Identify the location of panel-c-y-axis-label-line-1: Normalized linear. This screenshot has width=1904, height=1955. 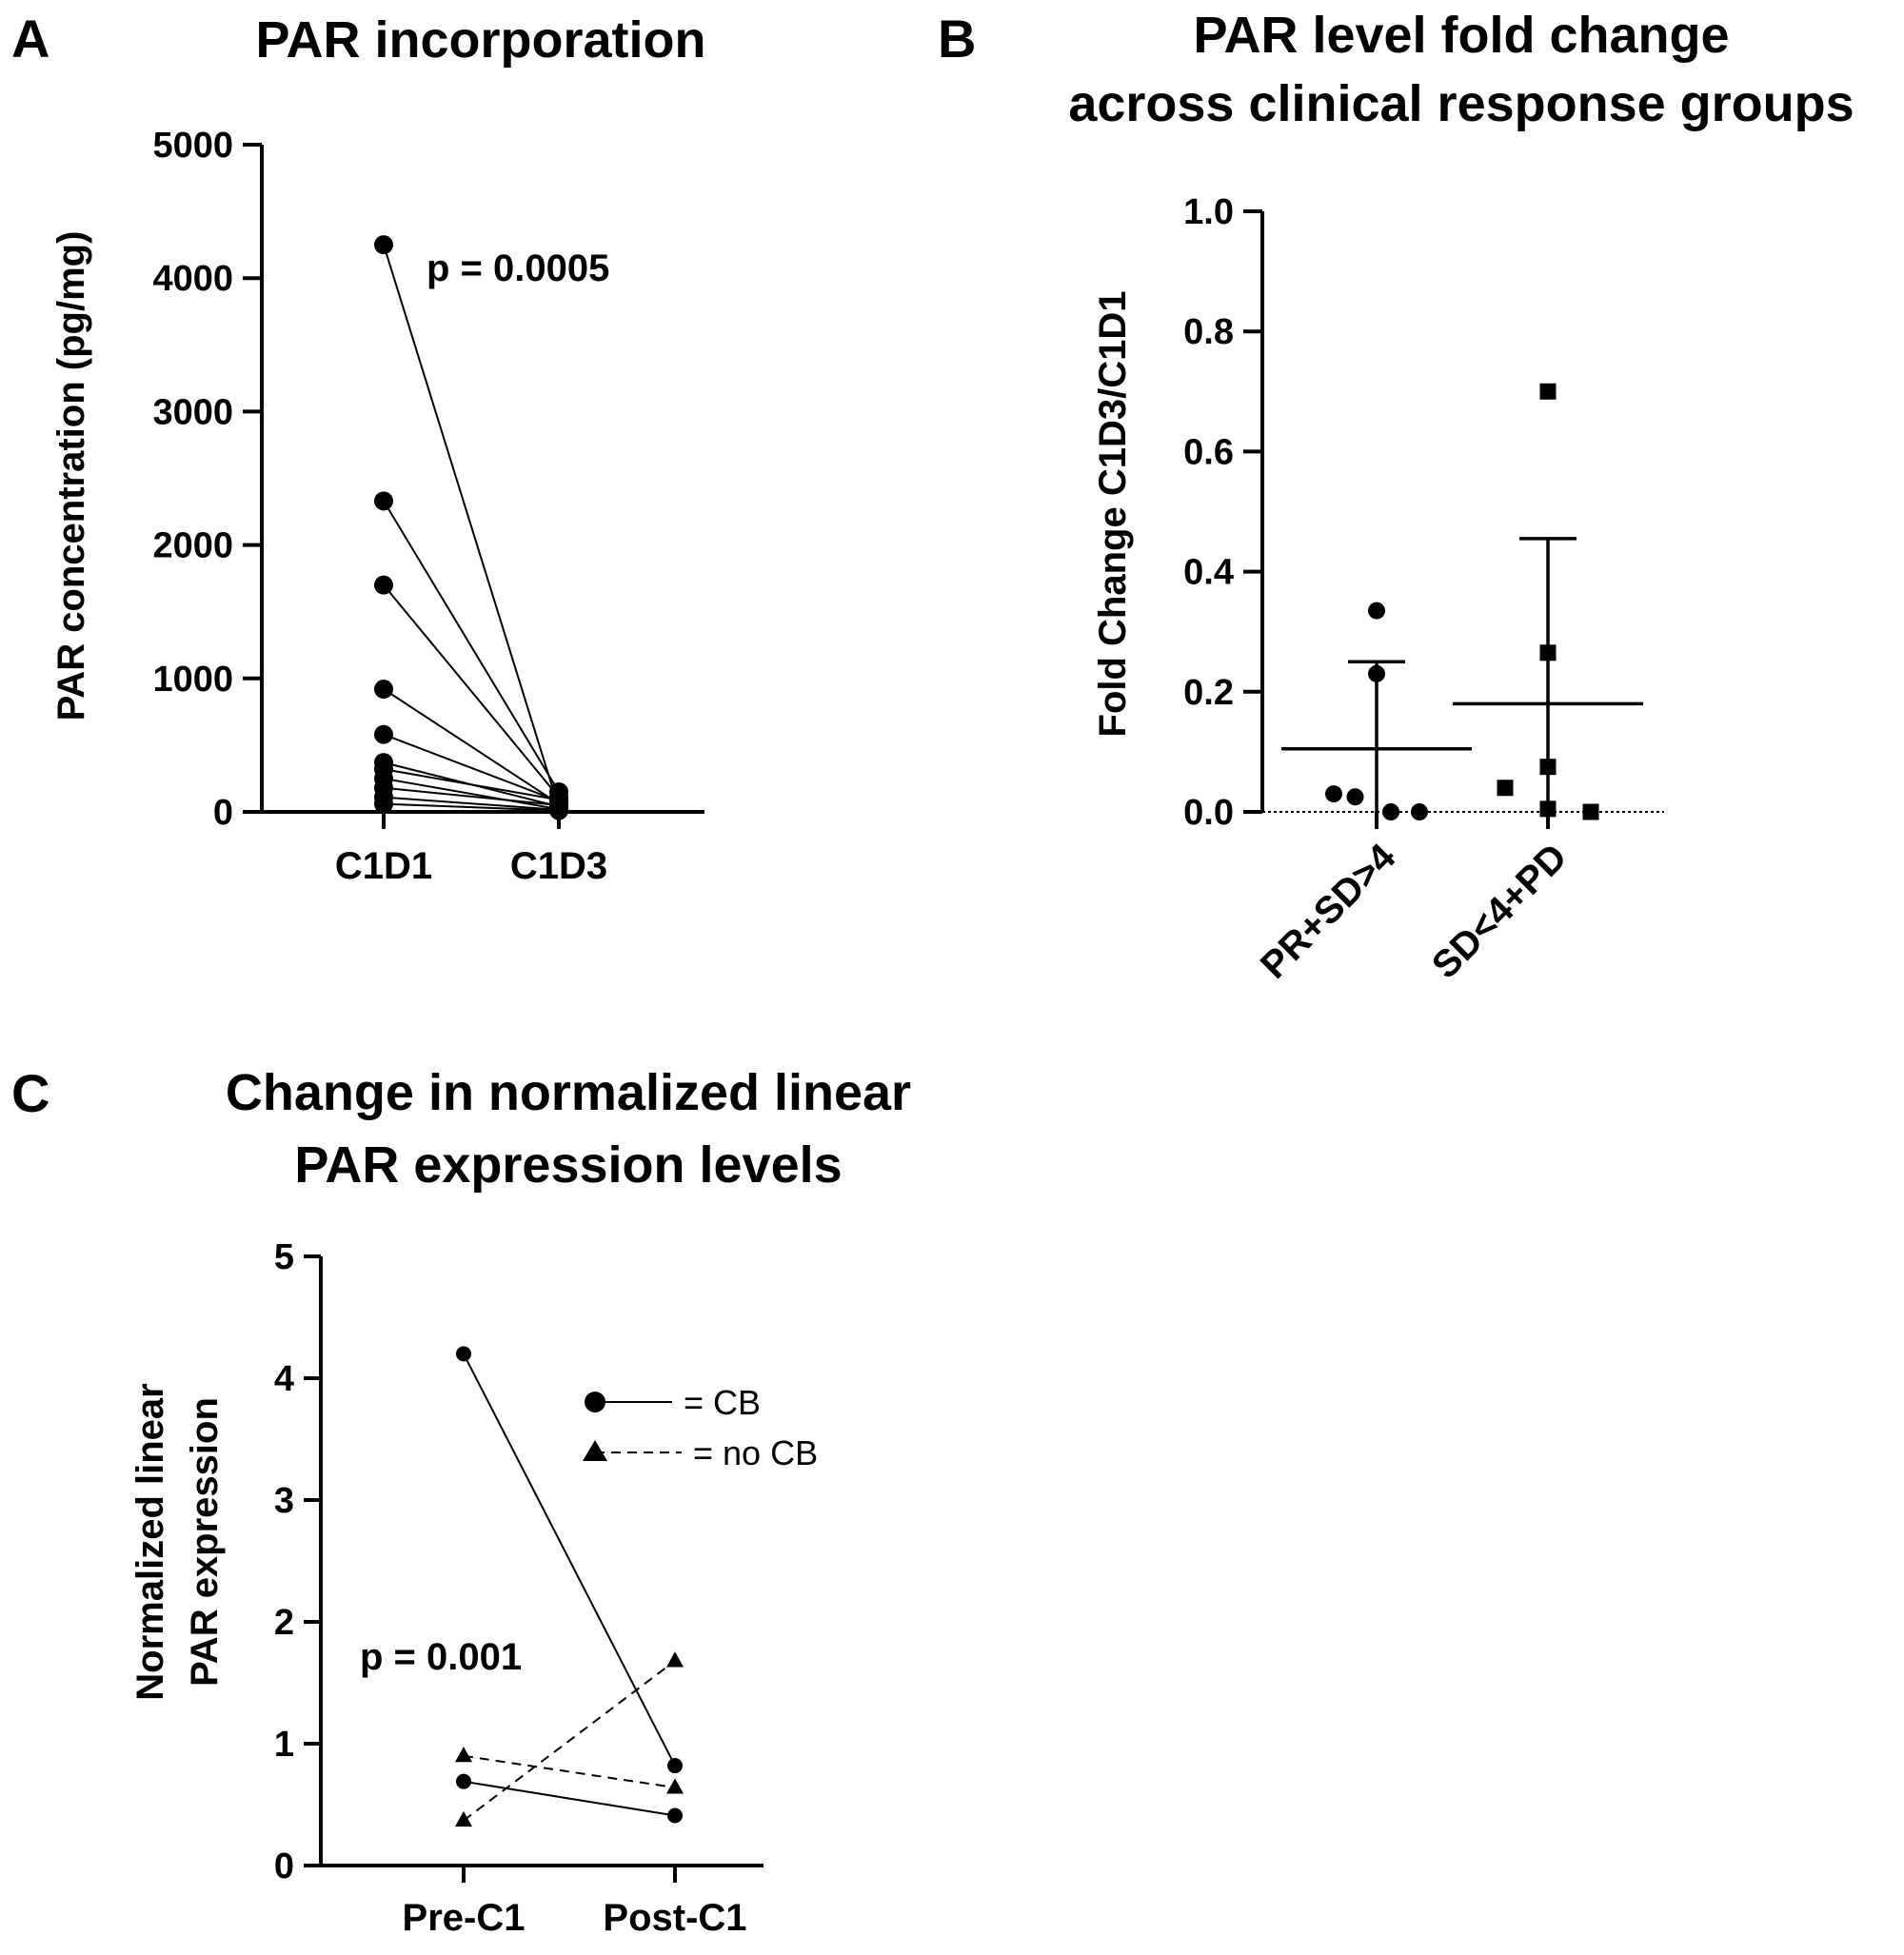
(150, 1541).